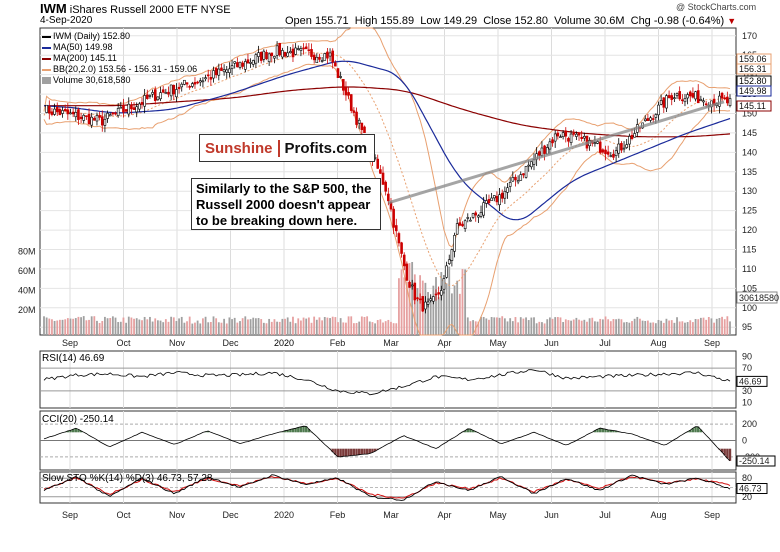  What do you see at coordinates (78, 419) in the screenshot?
I see `cci-title: CCI(20) -250.14` at bounding box center [78, 419].